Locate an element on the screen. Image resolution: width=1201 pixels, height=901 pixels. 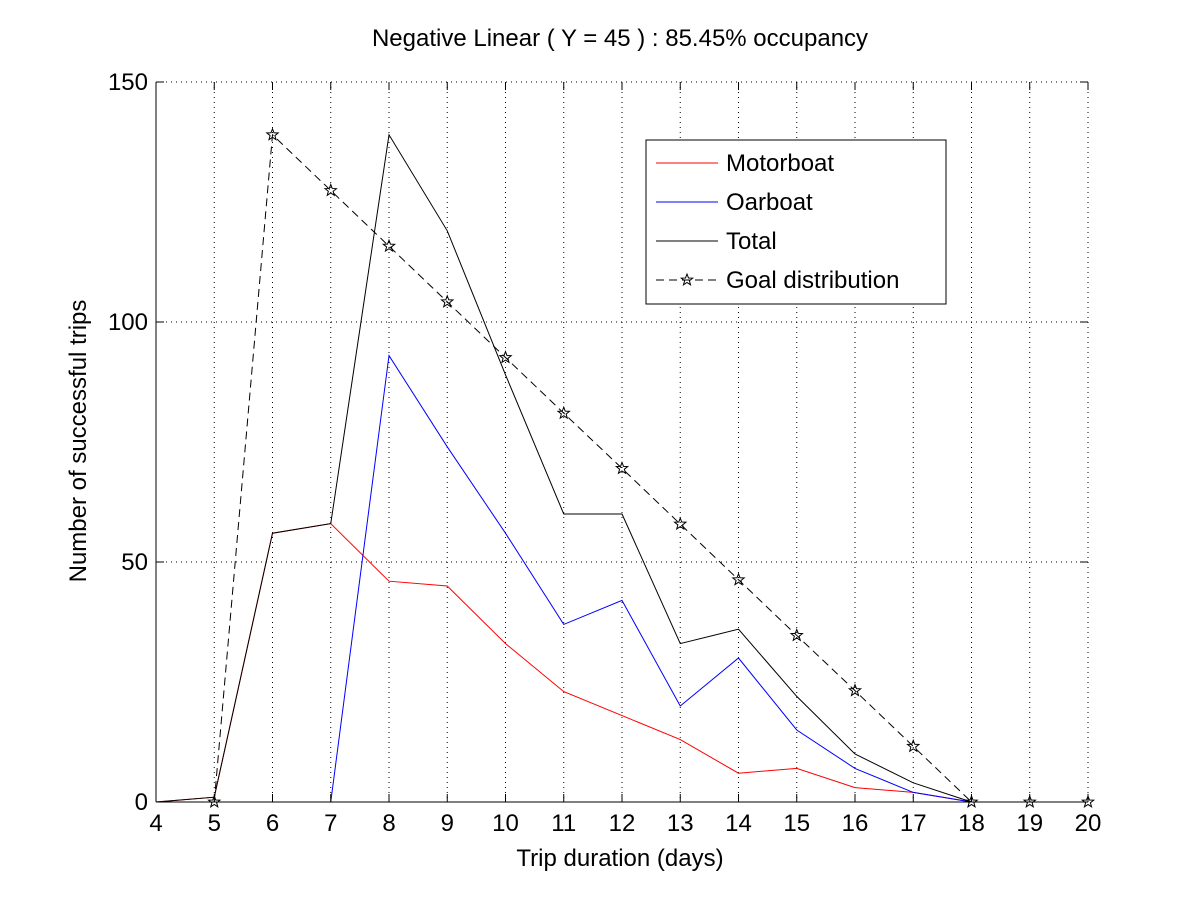
x-tick-label: 9 is located at coordinates (447, 823).